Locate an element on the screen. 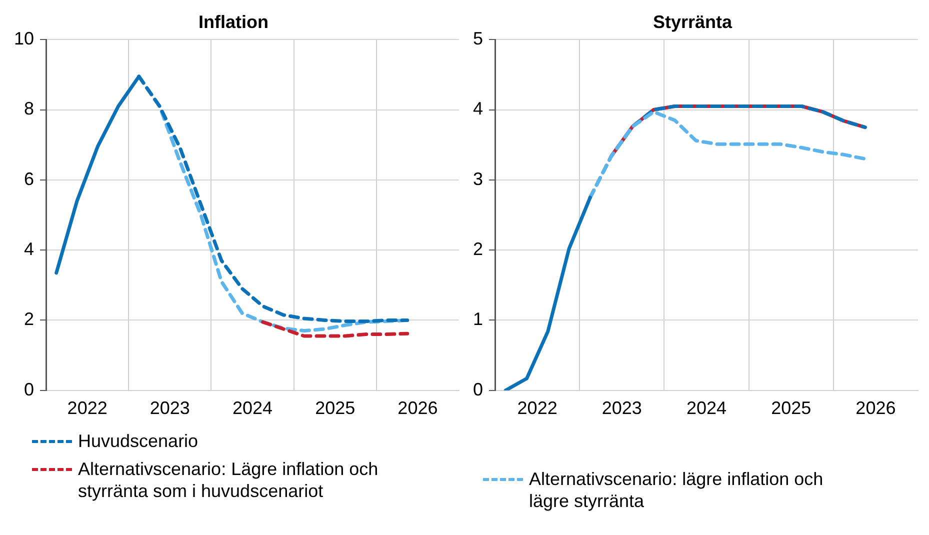  y-tick-label: 3 is located at coordinates (478, 178).